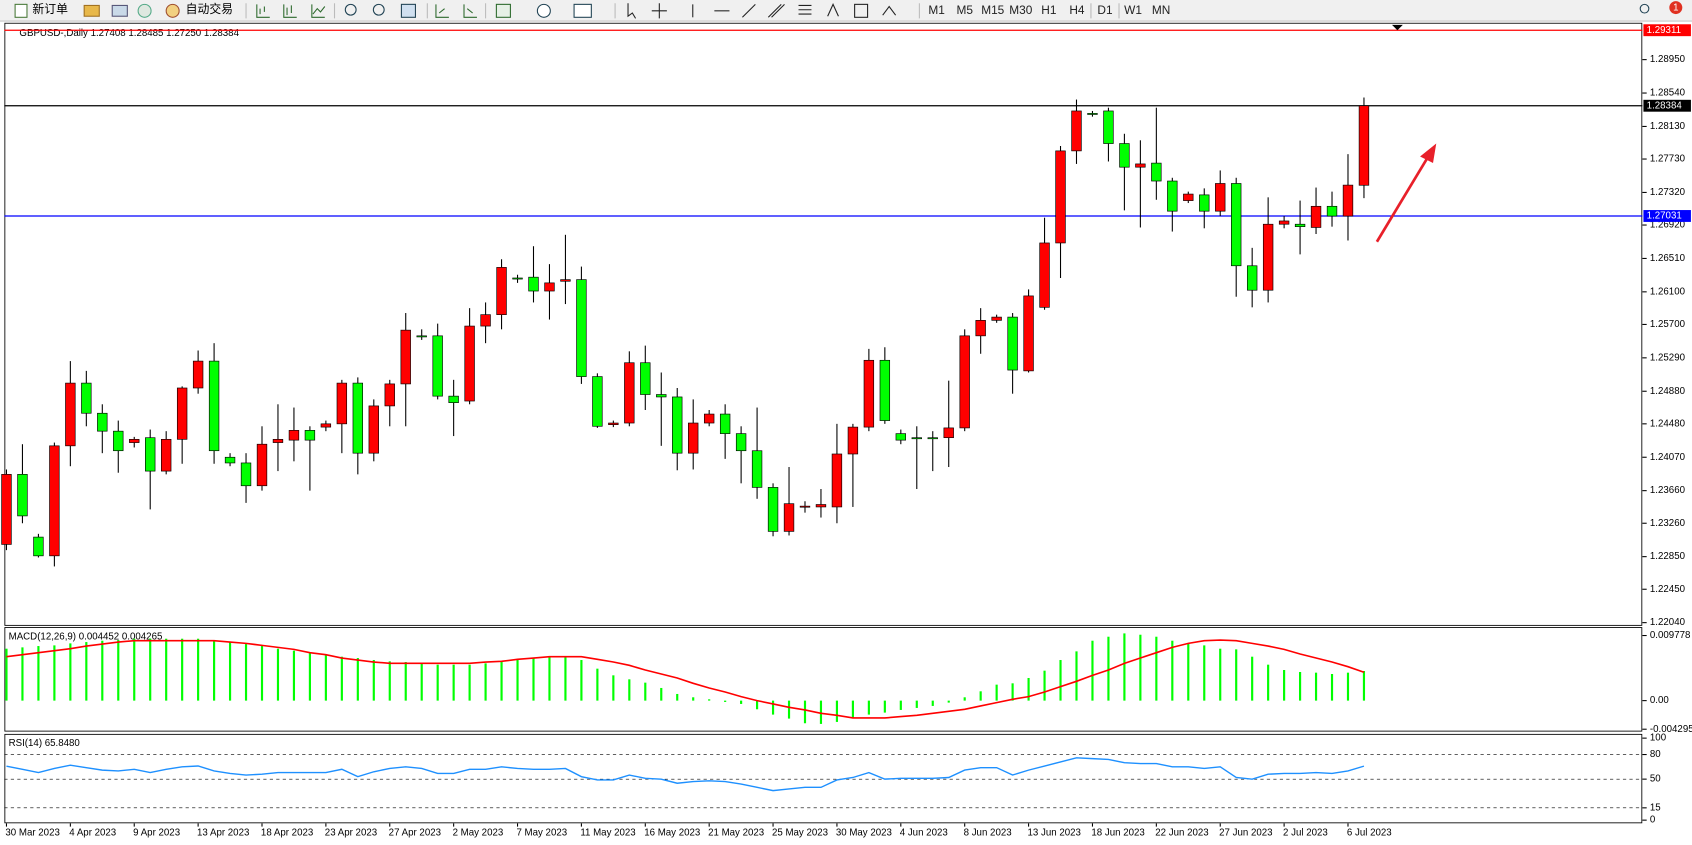 This screenshot has width=1692, height=845. I want to click on indicators-button, so click(503, 10).